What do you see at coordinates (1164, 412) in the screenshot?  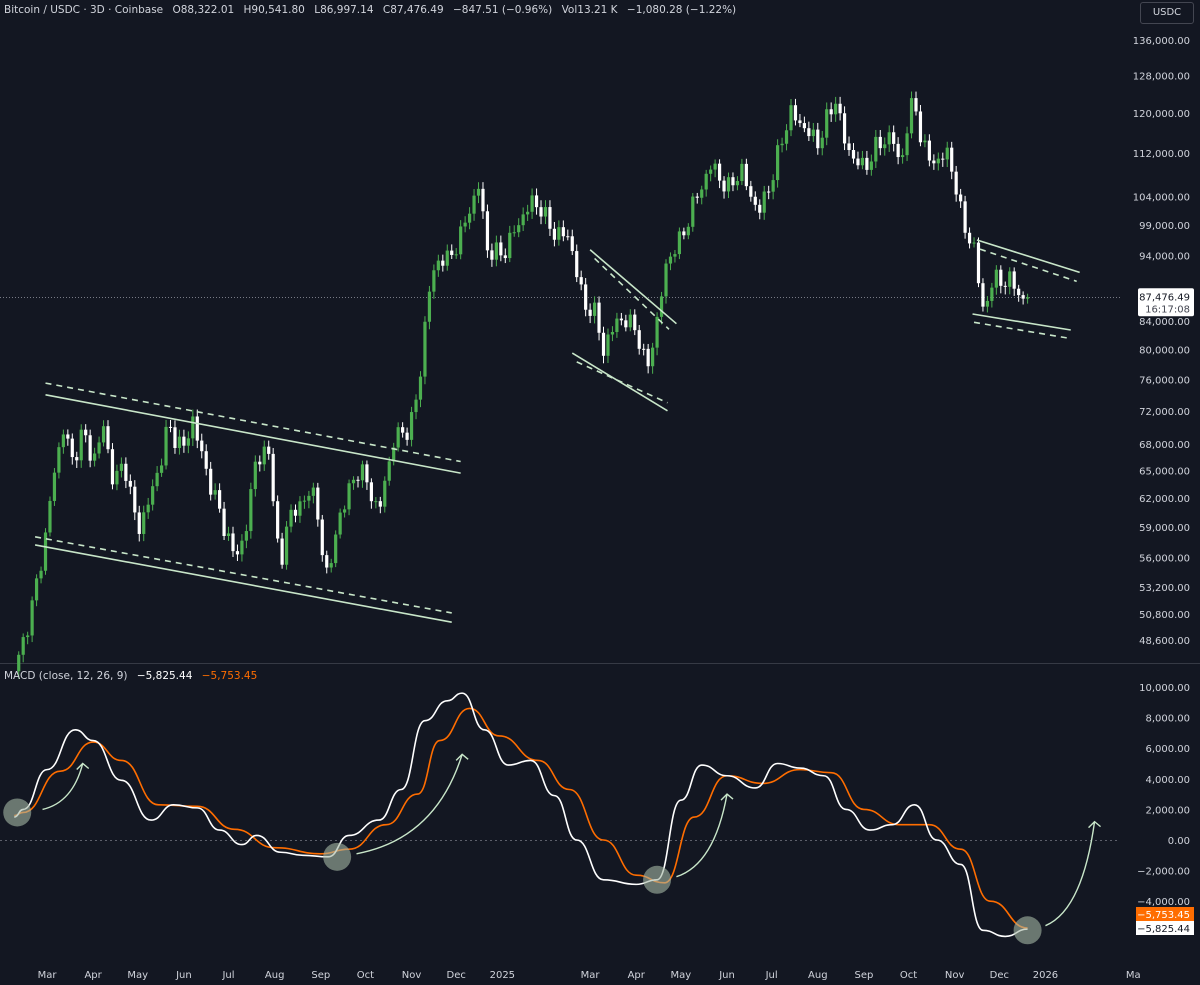 I see `price-tick-label: 72,000.00` at bounding box center [1164, 412].